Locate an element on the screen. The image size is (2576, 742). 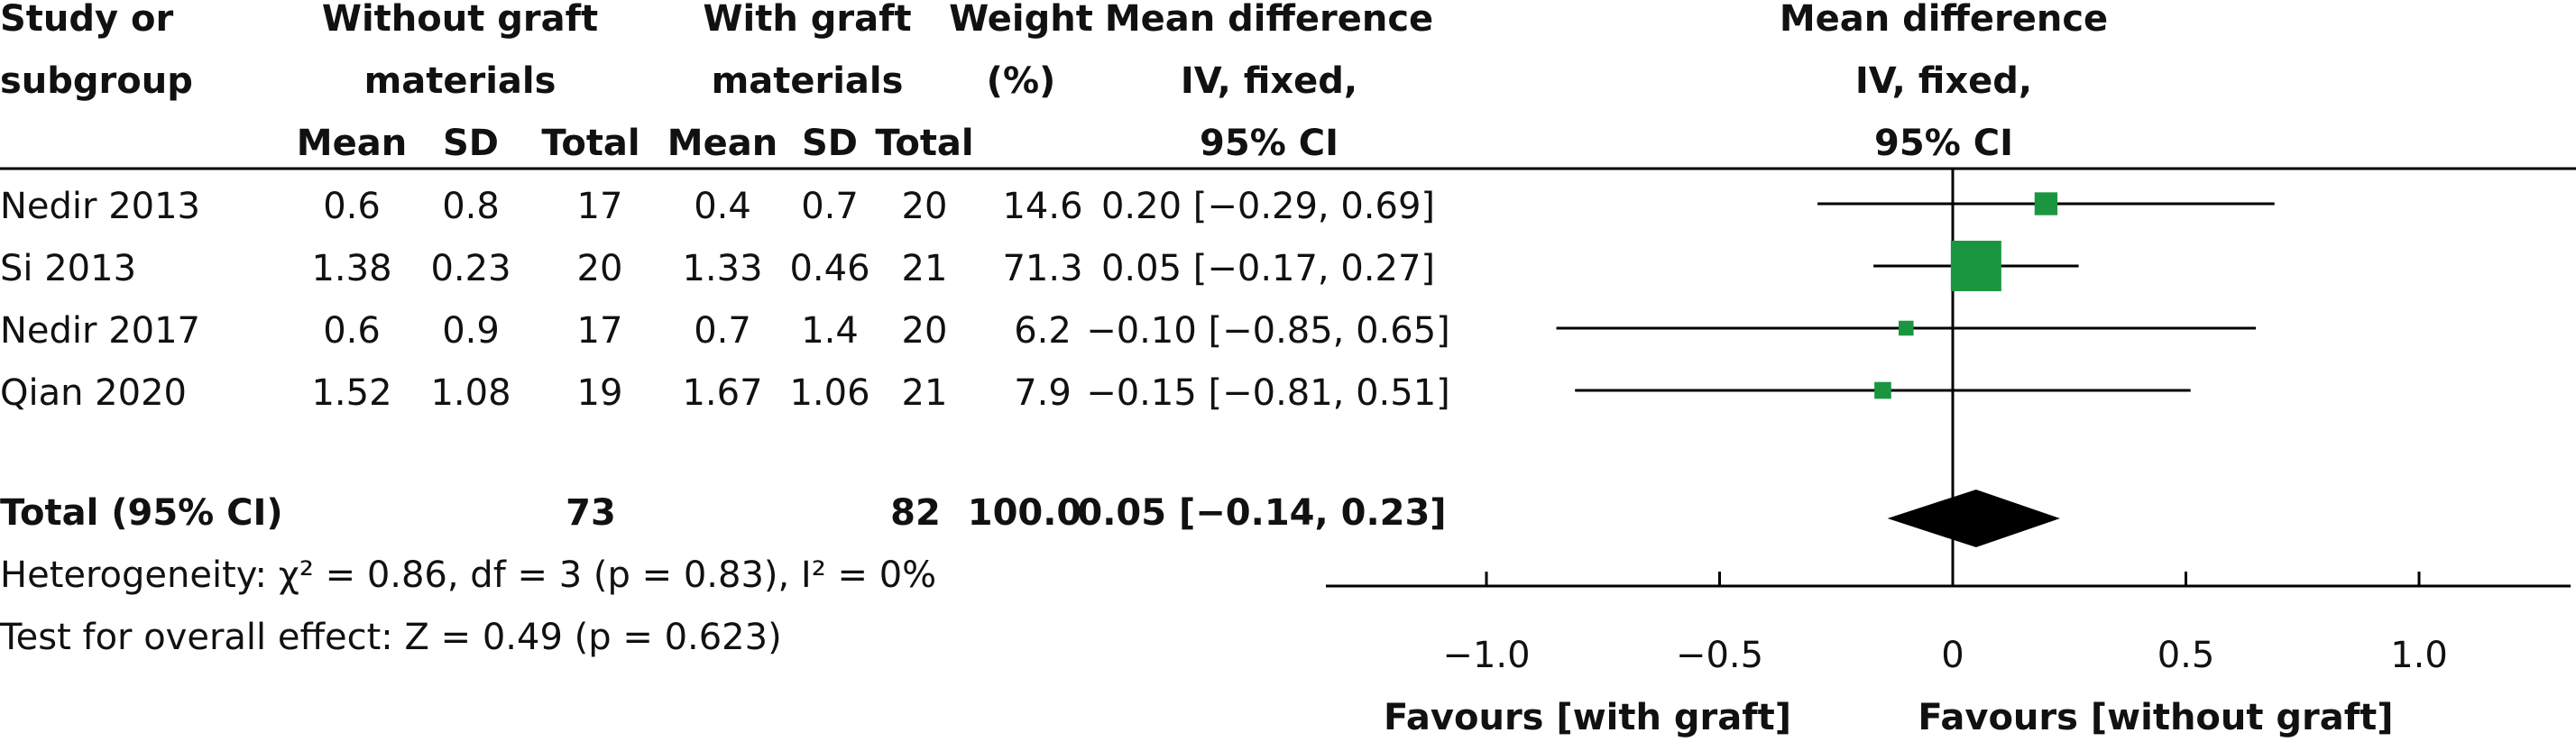
total-ci-text: 0.05 [−0.14, 0.23] is located at coordinates (1261, 513).